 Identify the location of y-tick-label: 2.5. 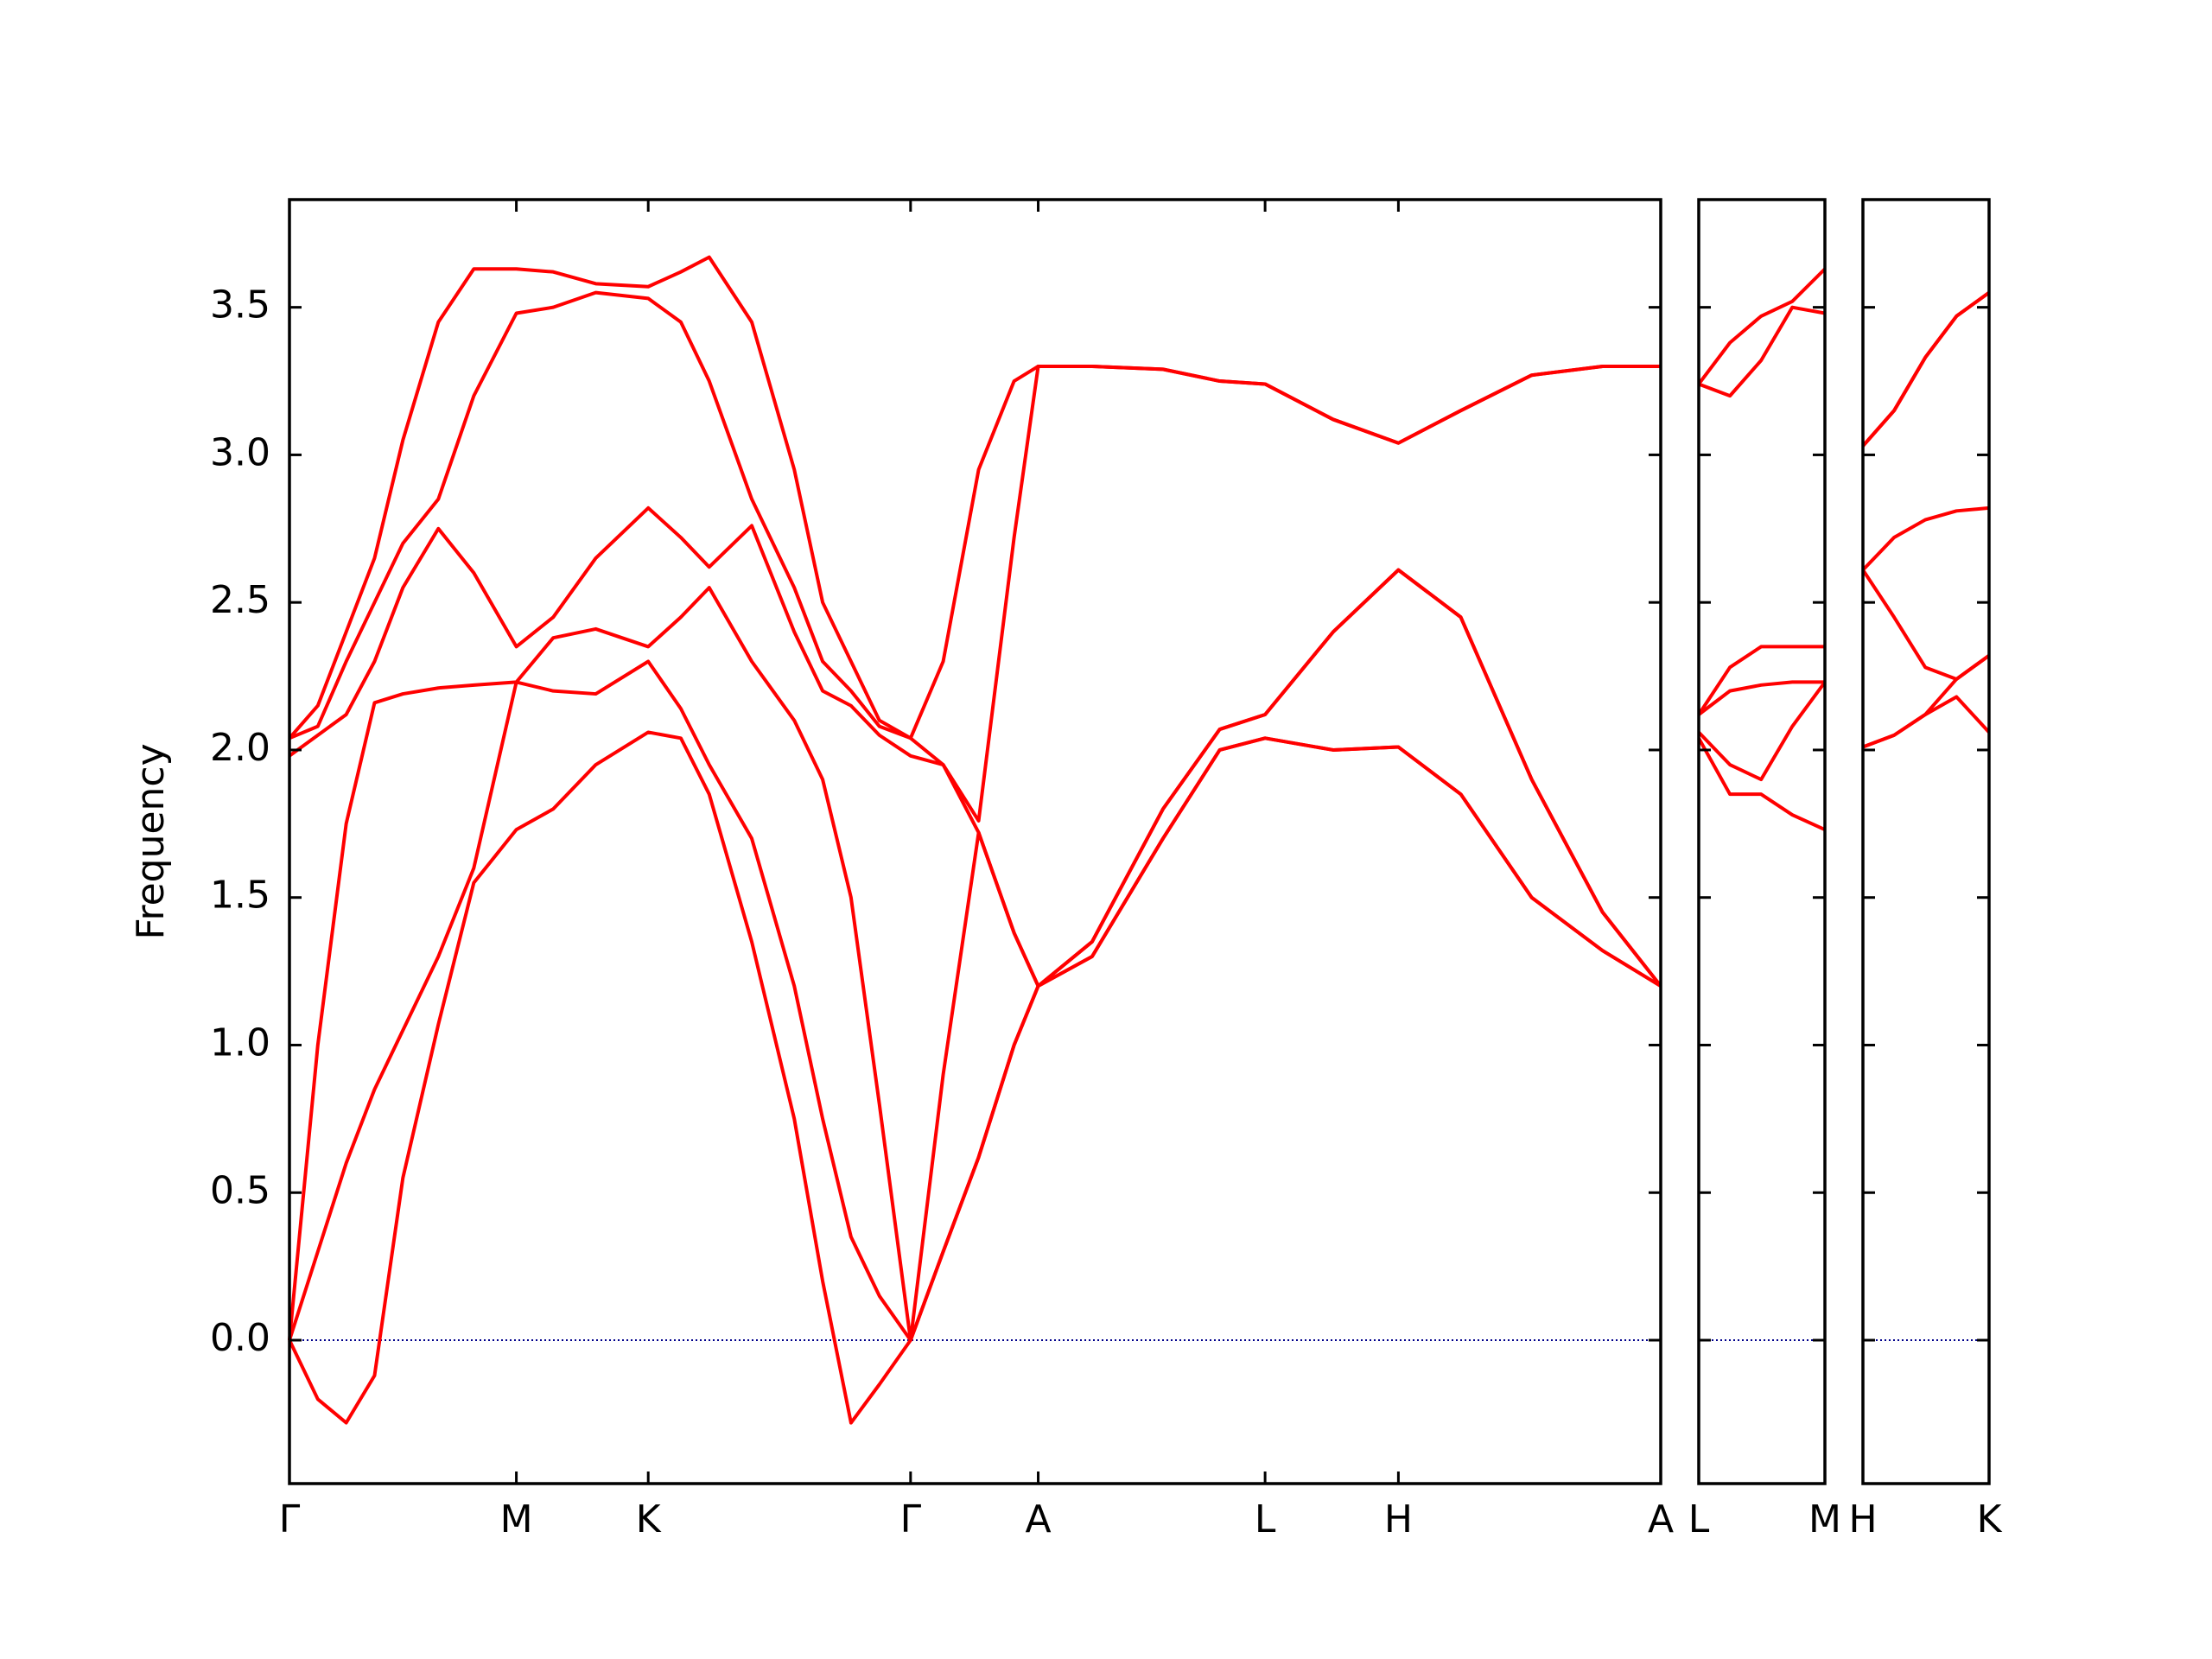
(240, 600).